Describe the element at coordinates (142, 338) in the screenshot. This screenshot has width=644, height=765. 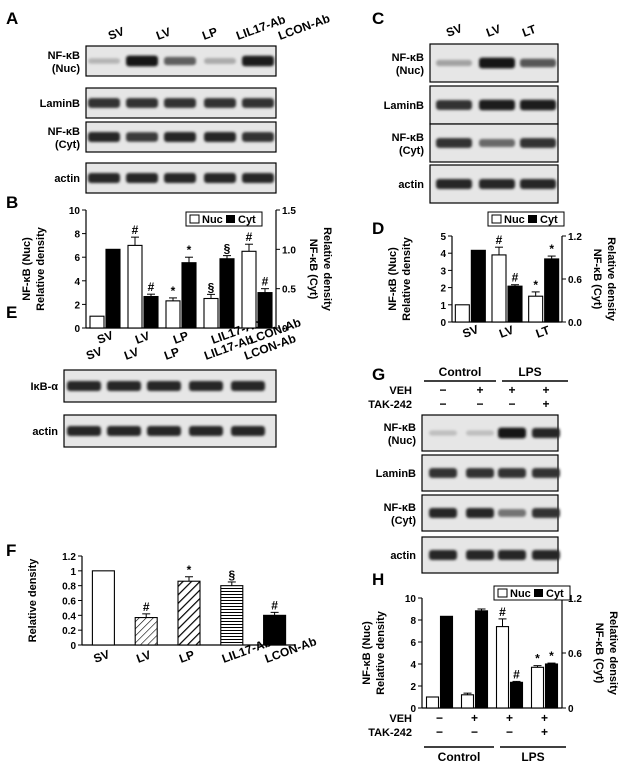
I see `category-label: LV` at that location.